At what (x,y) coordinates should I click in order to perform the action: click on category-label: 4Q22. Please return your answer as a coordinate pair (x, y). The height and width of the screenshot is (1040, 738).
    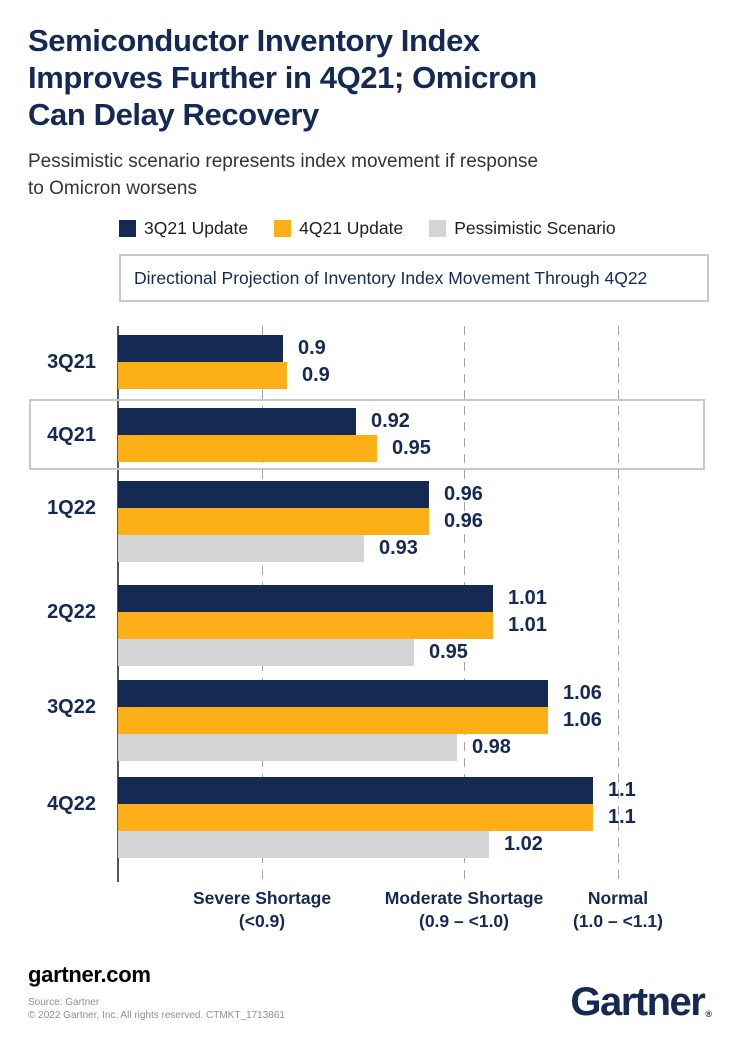
    Looking at the image, I should click on (71, 804).